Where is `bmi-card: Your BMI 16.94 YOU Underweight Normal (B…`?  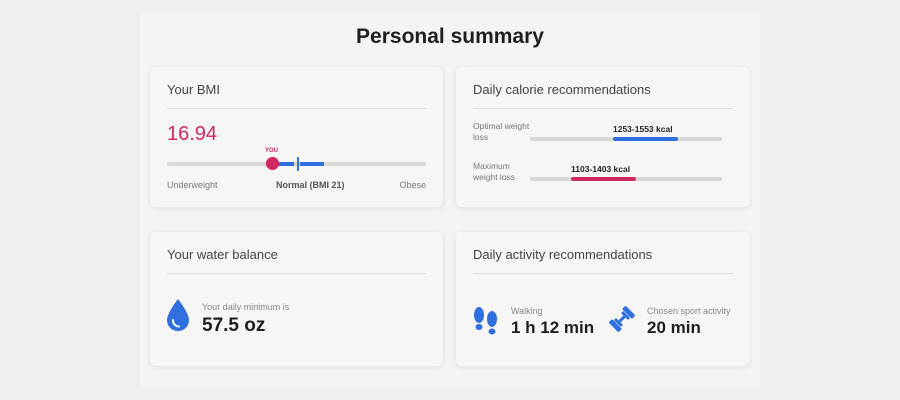 bmi-card: Your BMI 16.94 YOU Underweight Normal (B… is located at coordinates (296, 137).